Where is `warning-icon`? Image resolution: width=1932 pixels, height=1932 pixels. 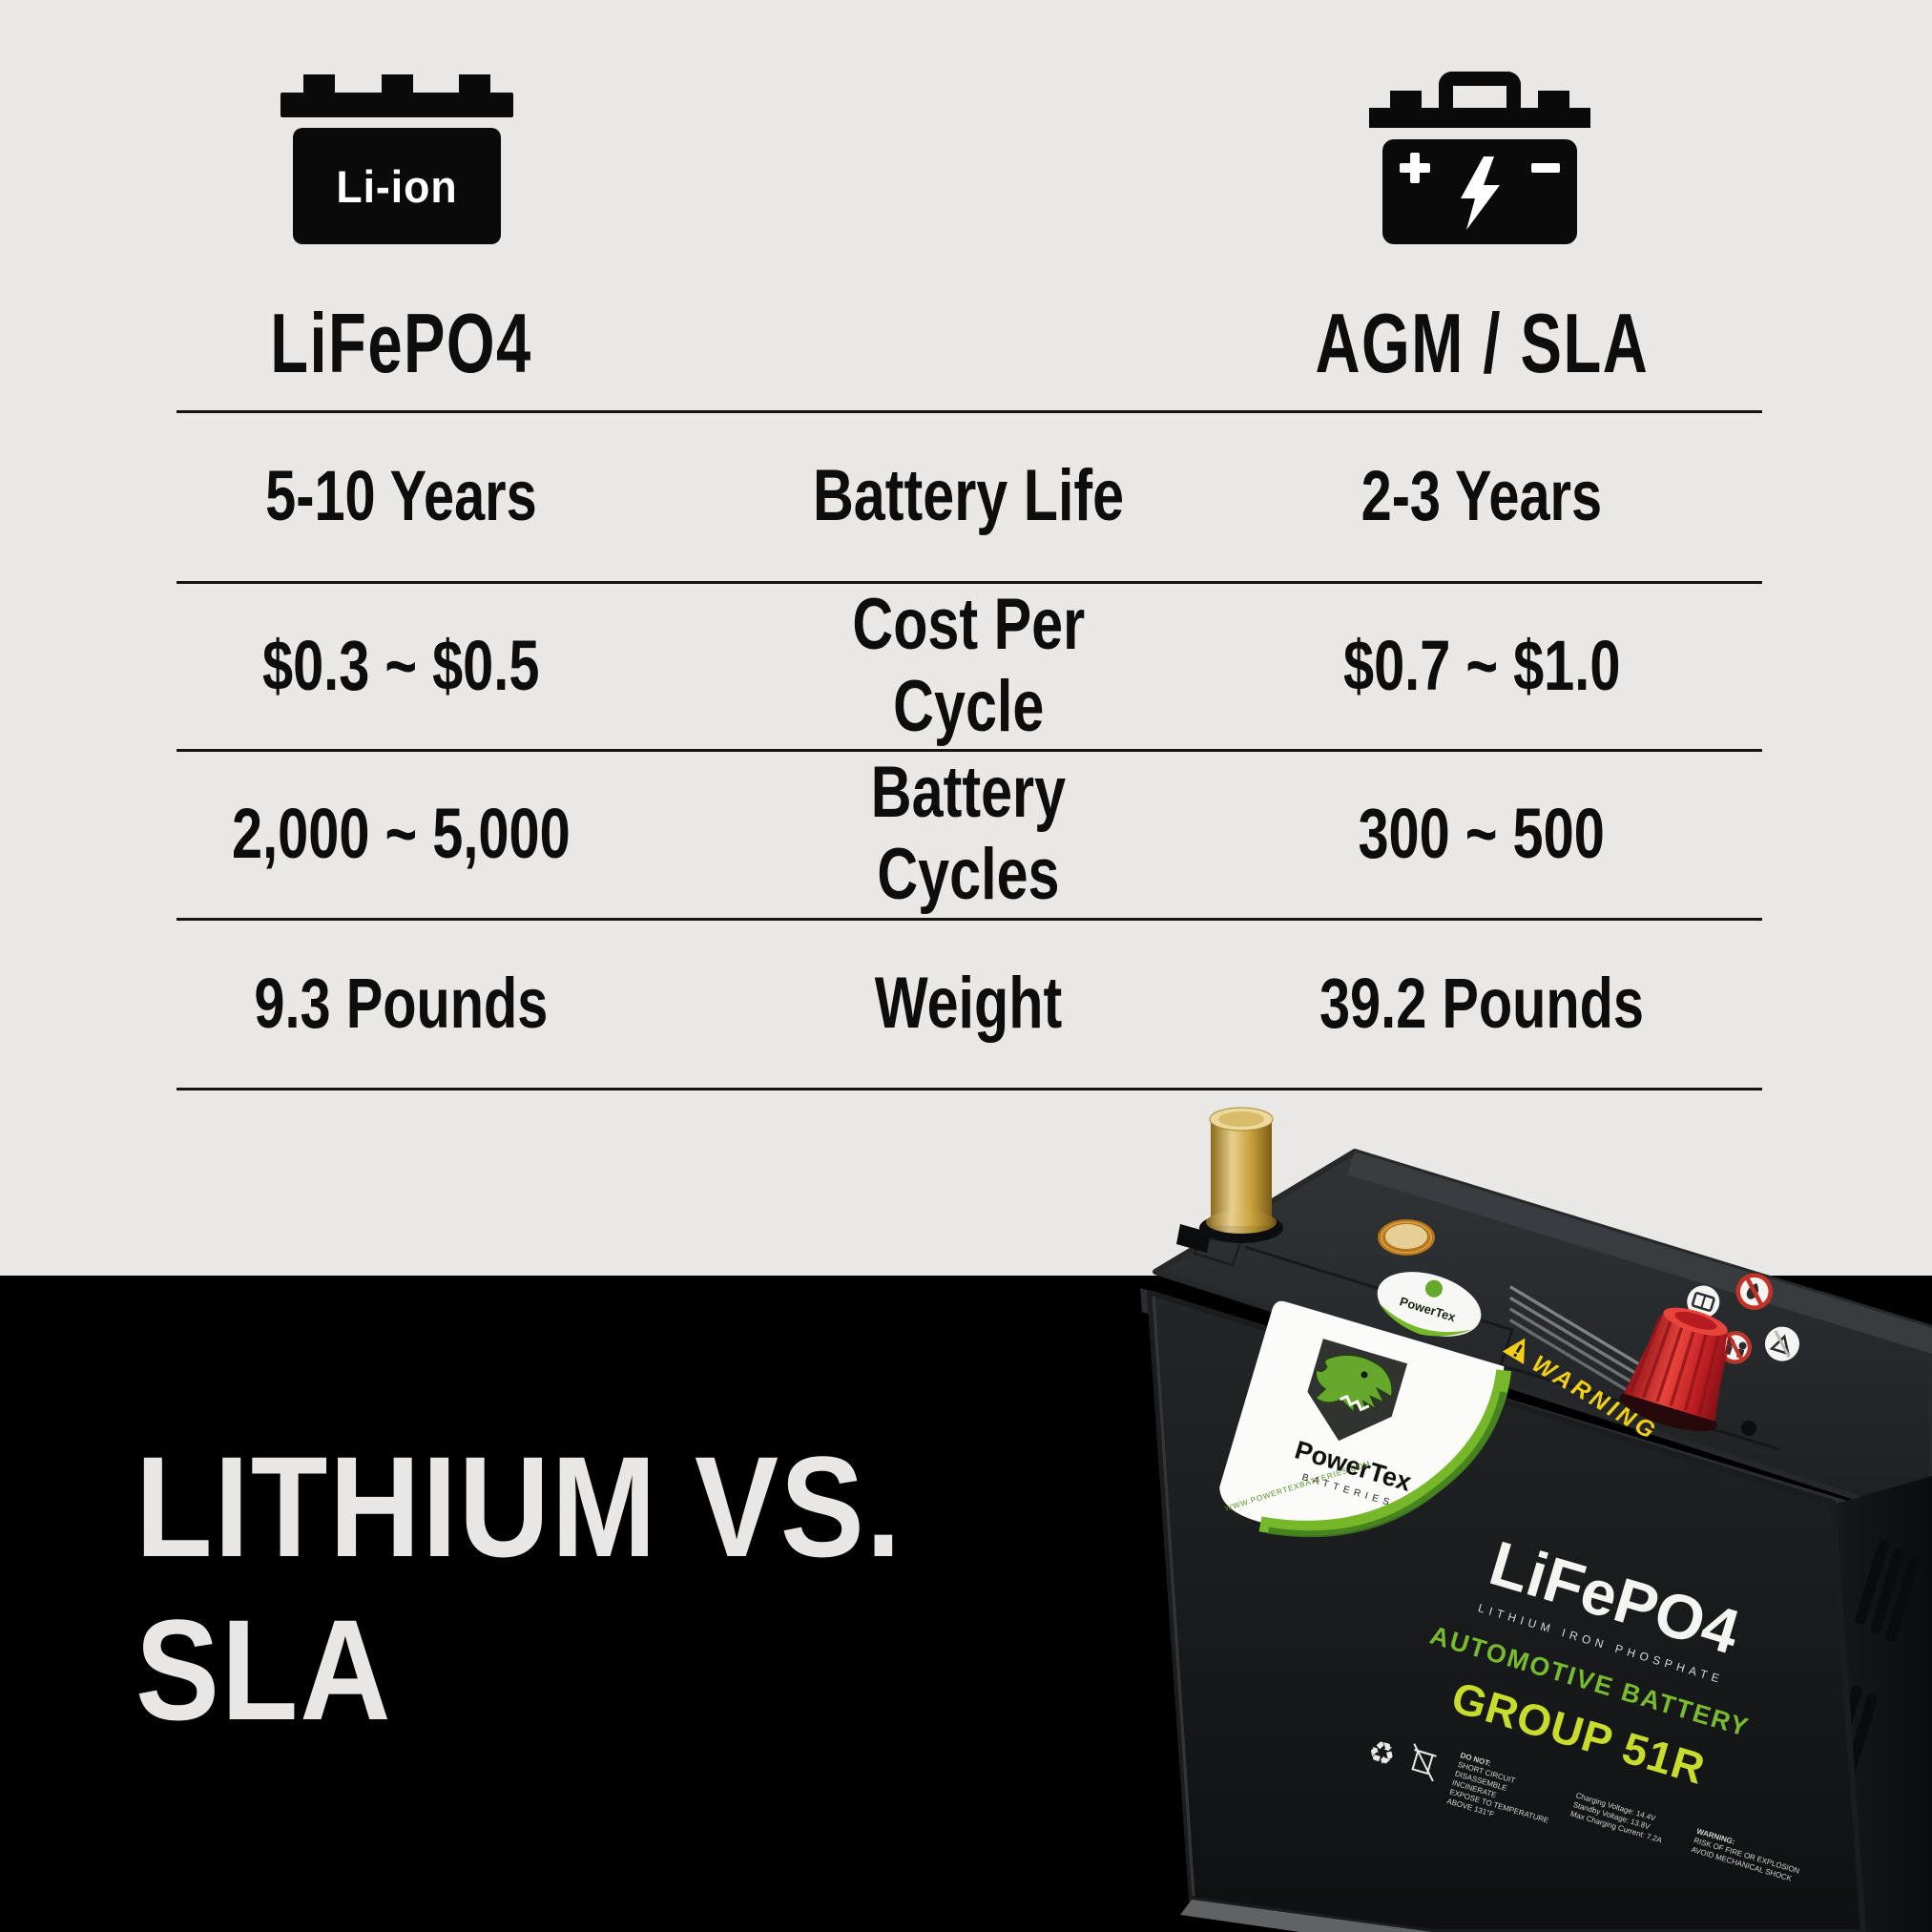
warning-icon is located at coordinates (1514, 1351).